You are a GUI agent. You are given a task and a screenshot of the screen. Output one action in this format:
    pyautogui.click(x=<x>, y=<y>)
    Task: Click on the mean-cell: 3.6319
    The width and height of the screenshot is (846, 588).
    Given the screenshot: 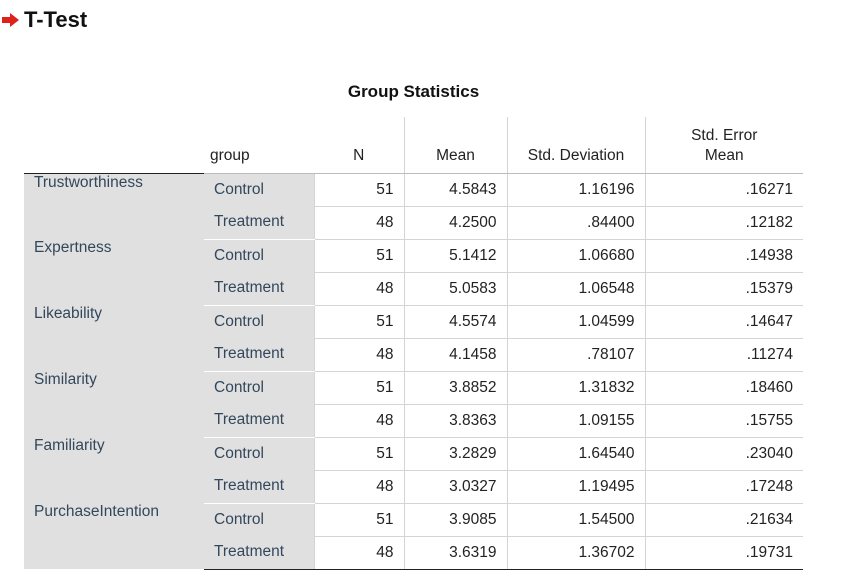 What is the action you would take?
    pyautogui.click(x=455, y=553)
    